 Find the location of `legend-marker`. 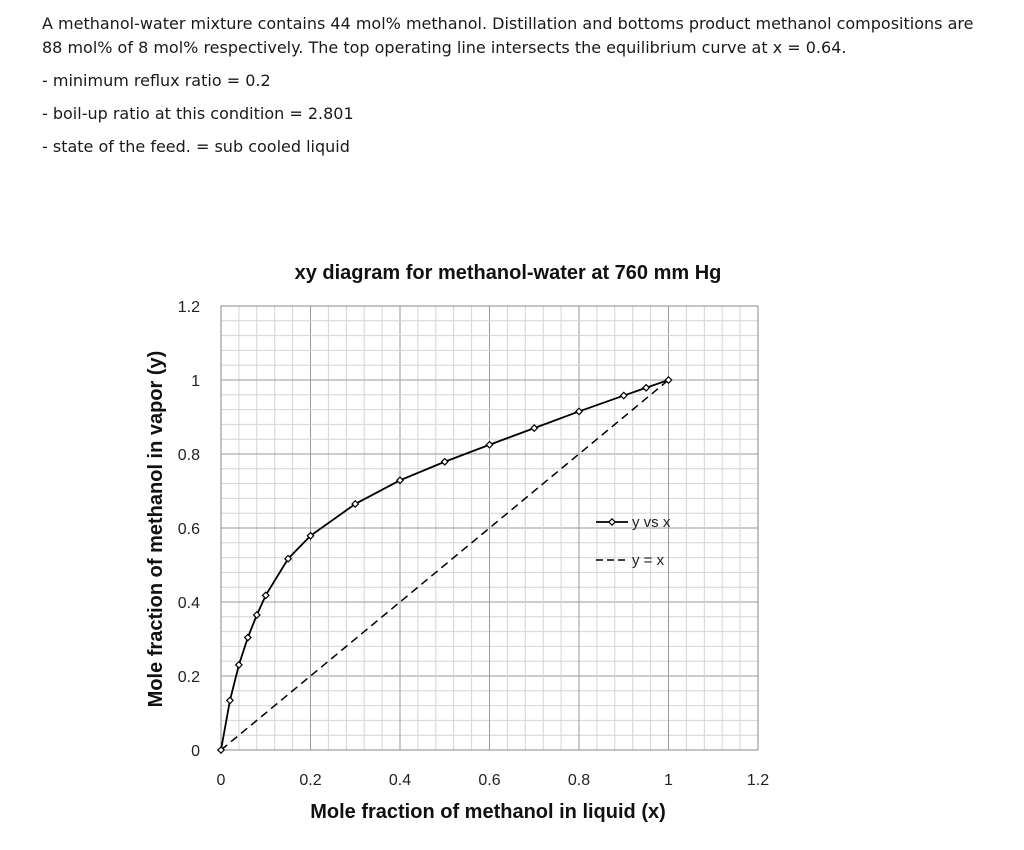

legend-marker is located at coordinates (612, 522).